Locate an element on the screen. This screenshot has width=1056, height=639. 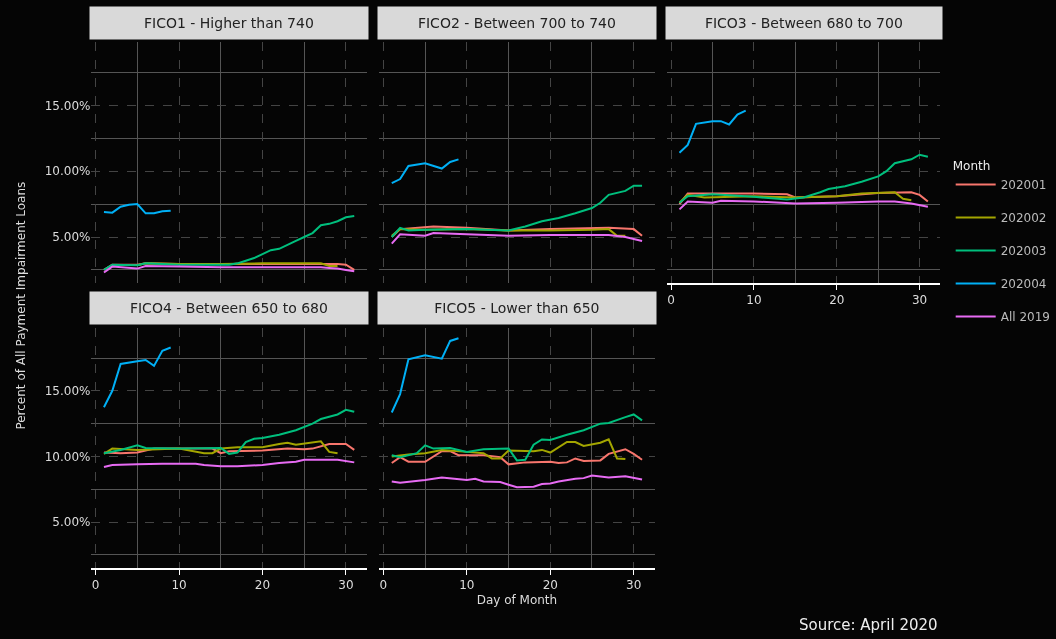
legend-label: All 2019 is located at coordinates (1025, 317).